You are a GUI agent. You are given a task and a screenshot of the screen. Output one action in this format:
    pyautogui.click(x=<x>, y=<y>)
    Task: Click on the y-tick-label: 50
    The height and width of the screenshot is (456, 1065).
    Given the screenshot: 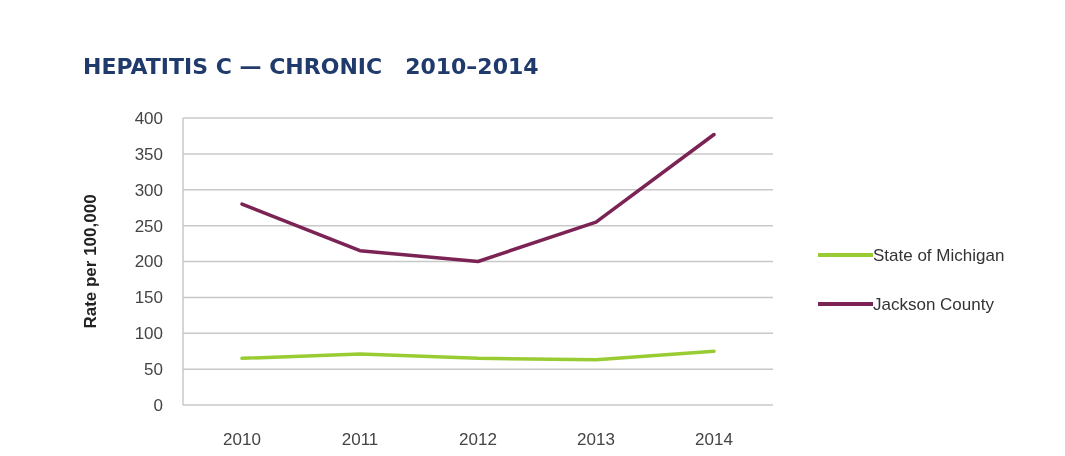 What is the action you would take?
    pyautogui.click(x=153, y=370)
    